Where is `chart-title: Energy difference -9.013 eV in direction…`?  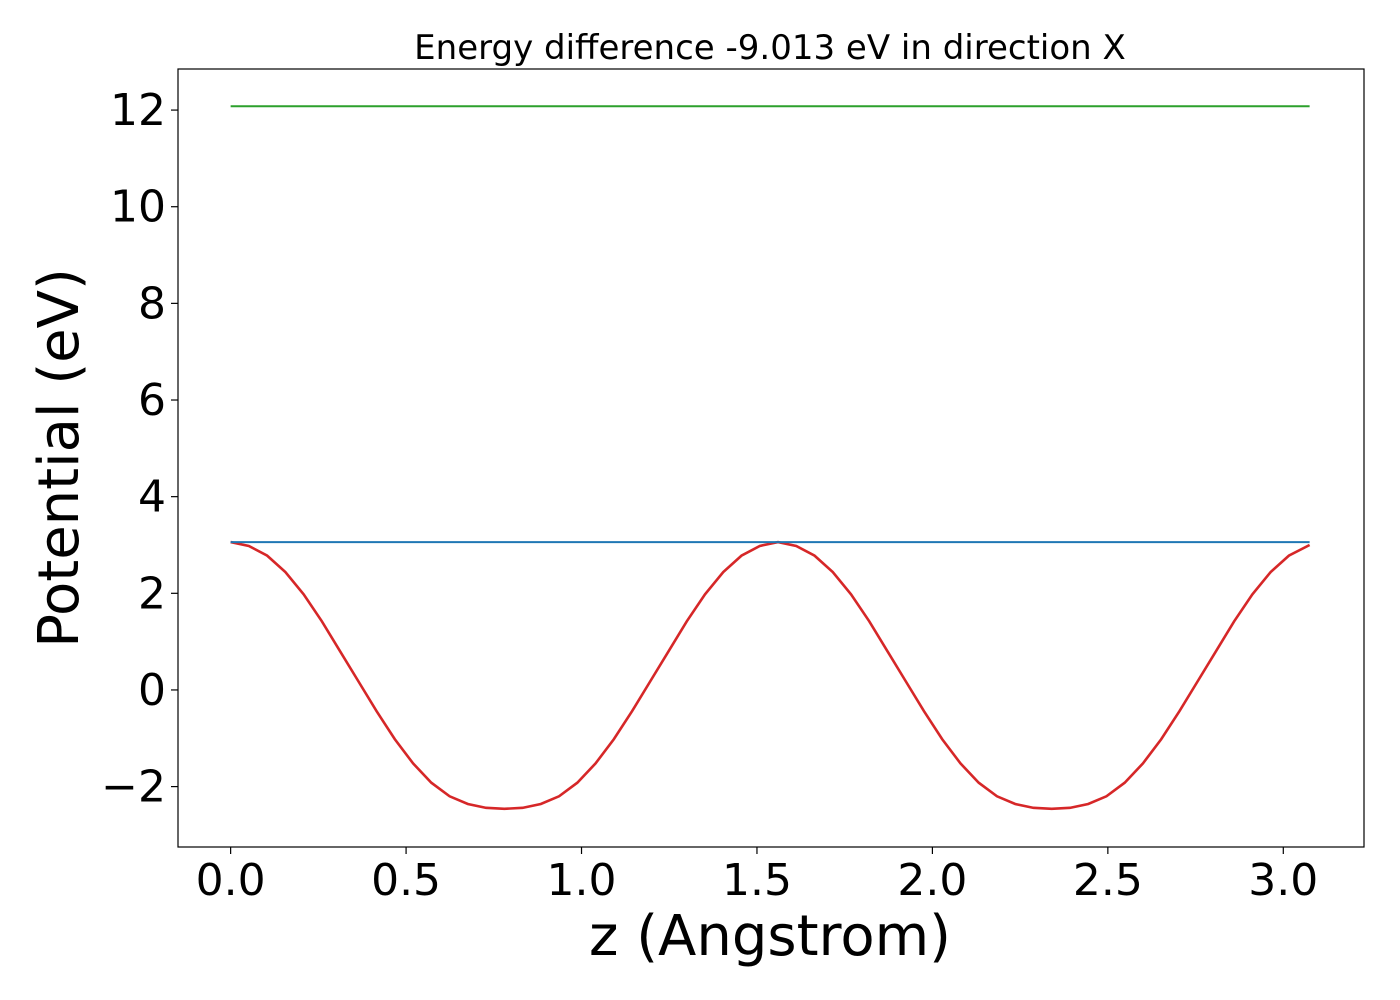
chart-title: Energy difference -9.013 eV in direction… is located at coordinates (770, 48).